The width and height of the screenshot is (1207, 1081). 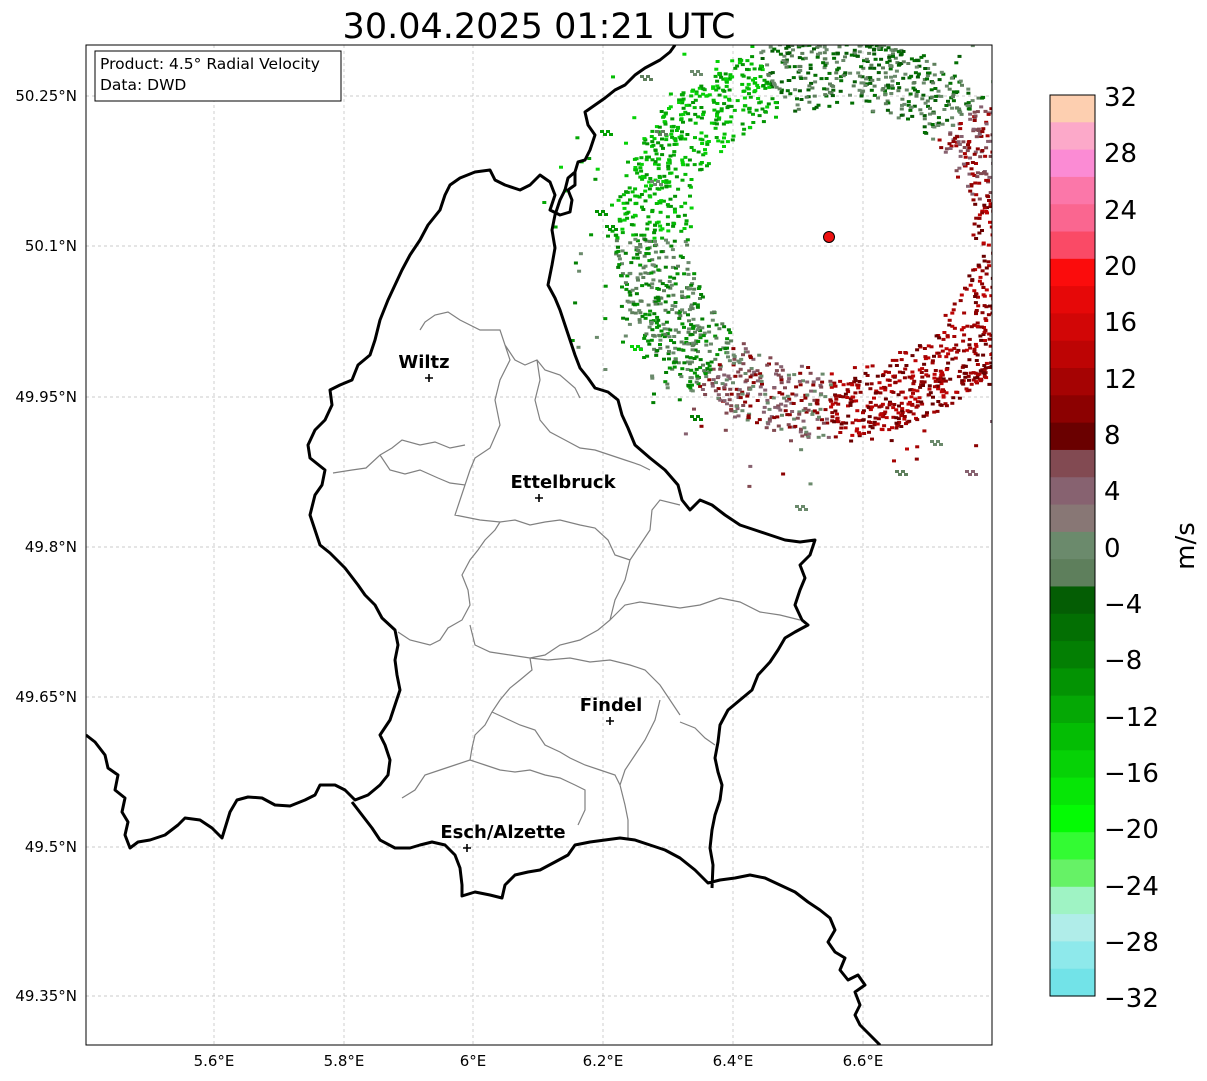 I want to click on colorbar-tick-label: 12, so click(x=1120, y=380).